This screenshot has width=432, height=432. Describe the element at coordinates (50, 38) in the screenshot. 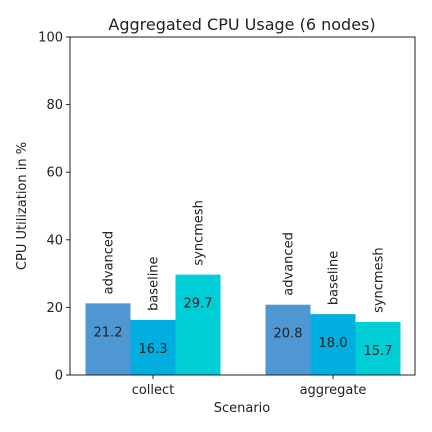

I see `y-tick-label: 100` at that location.